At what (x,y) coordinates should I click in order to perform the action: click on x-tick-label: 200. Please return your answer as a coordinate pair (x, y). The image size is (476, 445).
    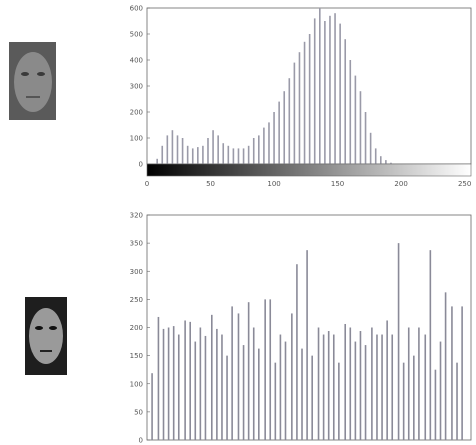
    Looking at the image, I should click on (400, 184).